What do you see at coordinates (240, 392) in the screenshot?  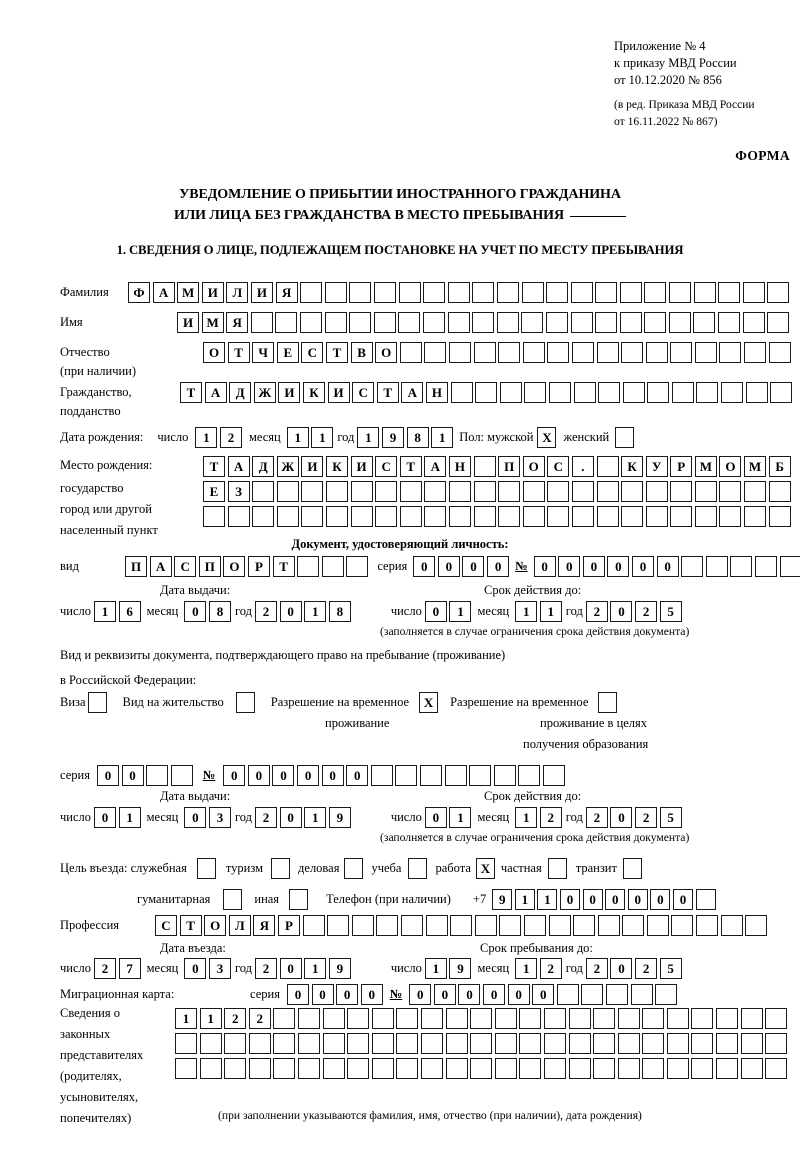 I see `char-cell: Д` at bounding box center [240, 392].